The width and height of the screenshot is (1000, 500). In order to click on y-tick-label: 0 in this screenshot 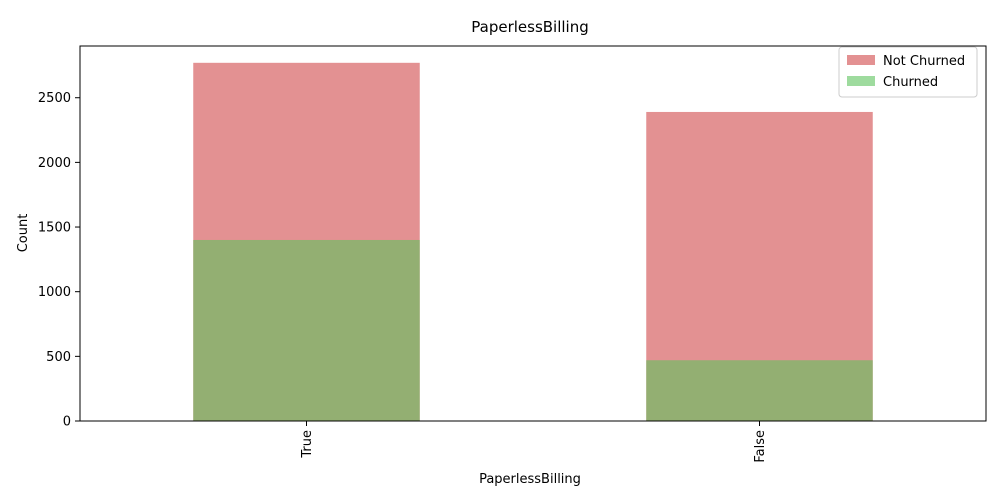, I will do `click(67, 422)`.